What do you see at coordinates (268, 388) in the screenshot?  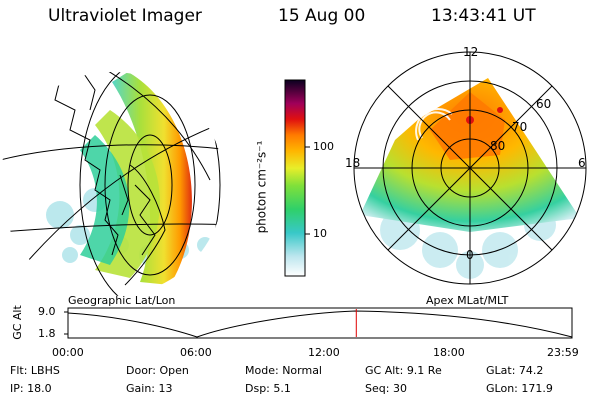 I see `status-dsp: Dsp: 5.1` at bounding box center [268, 388].